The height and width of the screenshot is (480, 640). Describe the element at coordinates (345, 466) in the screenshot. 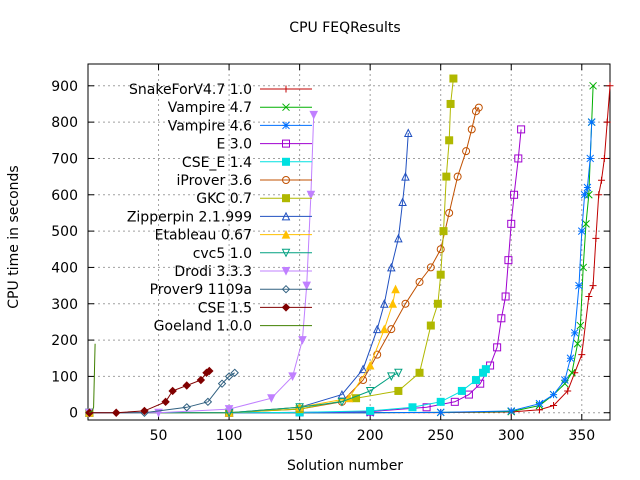

I see `x-axis-label: Solution number` at that location.